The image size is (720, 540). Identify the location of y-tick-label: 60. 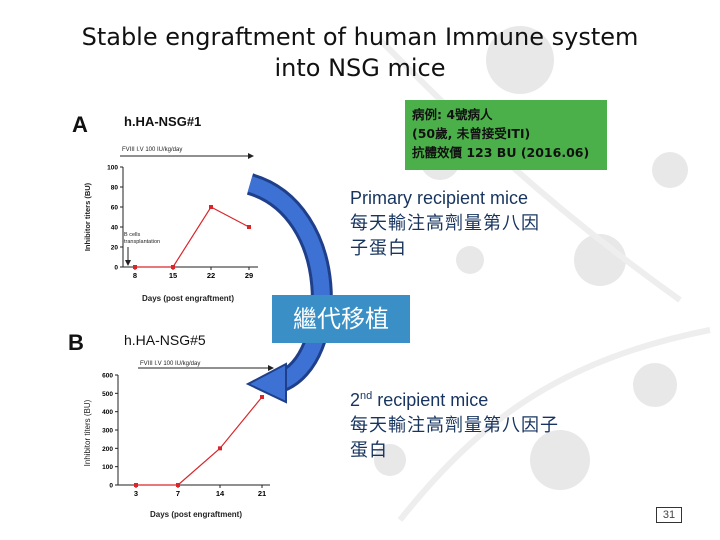
(115, 208).